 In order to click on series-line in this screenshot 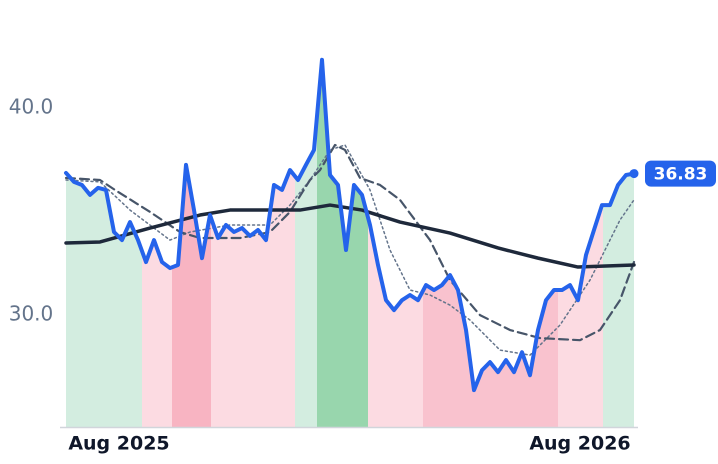, I will do `click(350, 236)`.